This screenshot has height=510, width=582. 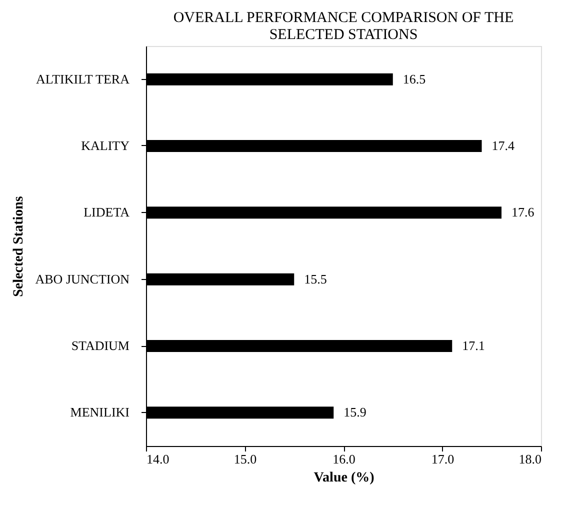 I want to click on x-axis-title: Value (%), so click(x=344, y=478).